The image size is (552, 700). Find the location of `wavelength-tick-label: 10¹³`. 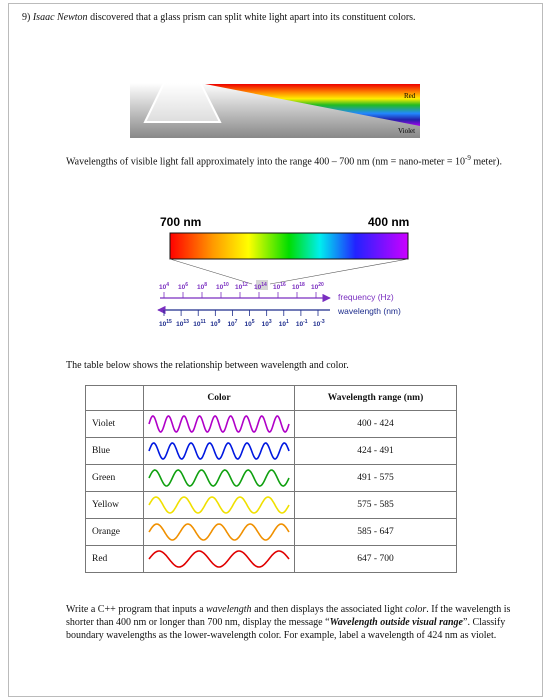

wavelength-tick-label: 10¹³ is located at coordinates (182, 323).